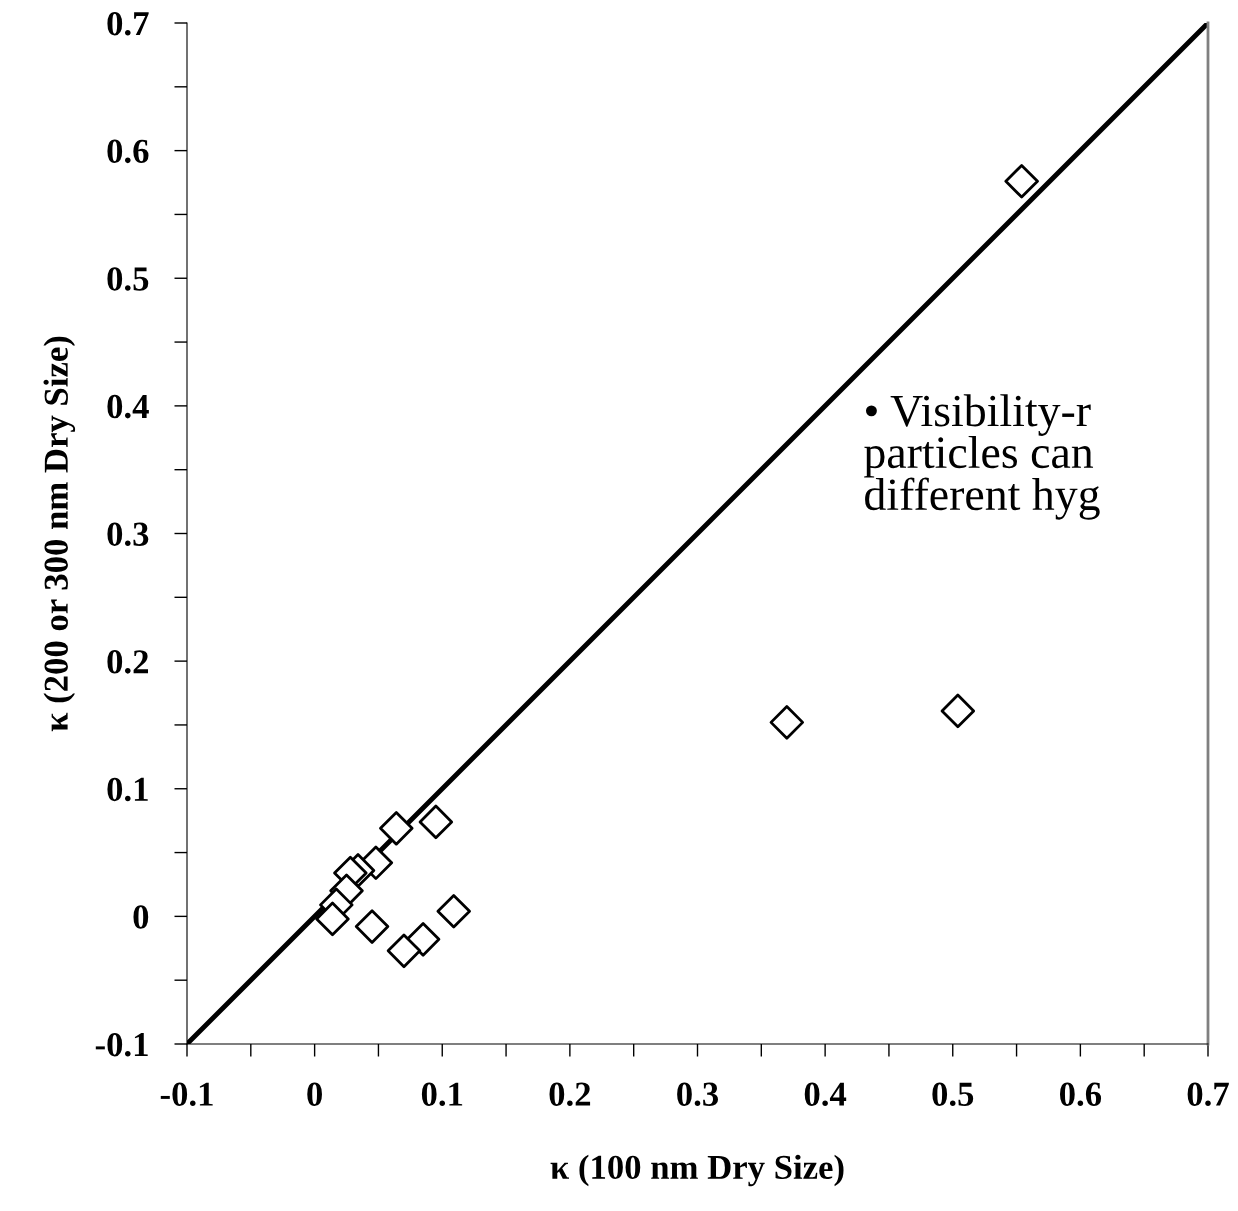  Describe the element at coordinates (59, 534) in the screenshot. I see `y-axis-title: κ (200 or 300 nm Dry Size)` at that location.